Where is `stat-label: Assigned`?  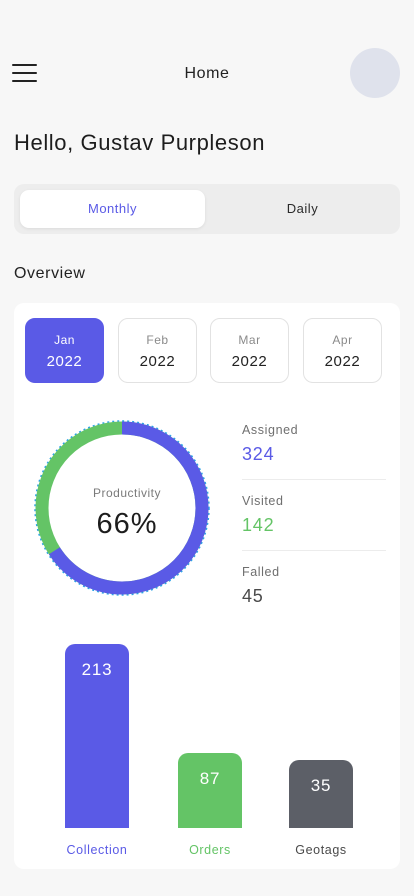
stat-label: Assigned is located at coordinates (270, 430).